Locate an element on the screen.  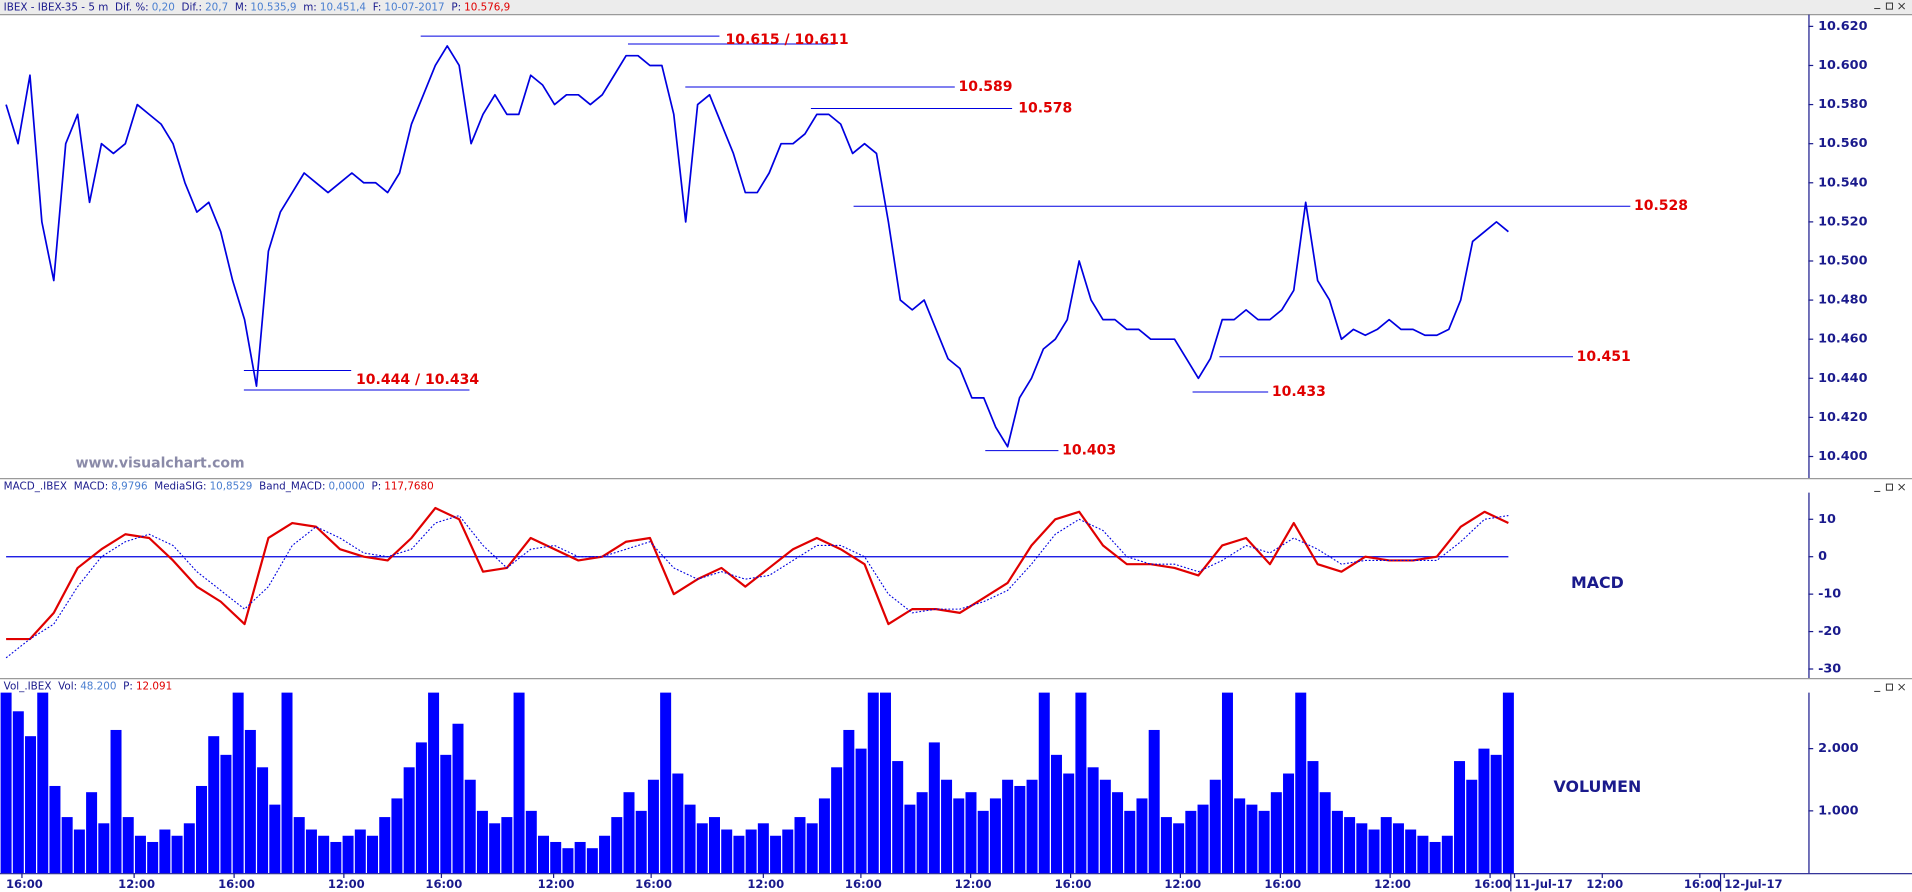
info-value: 0,0000 is located at coordinates (347, 487).